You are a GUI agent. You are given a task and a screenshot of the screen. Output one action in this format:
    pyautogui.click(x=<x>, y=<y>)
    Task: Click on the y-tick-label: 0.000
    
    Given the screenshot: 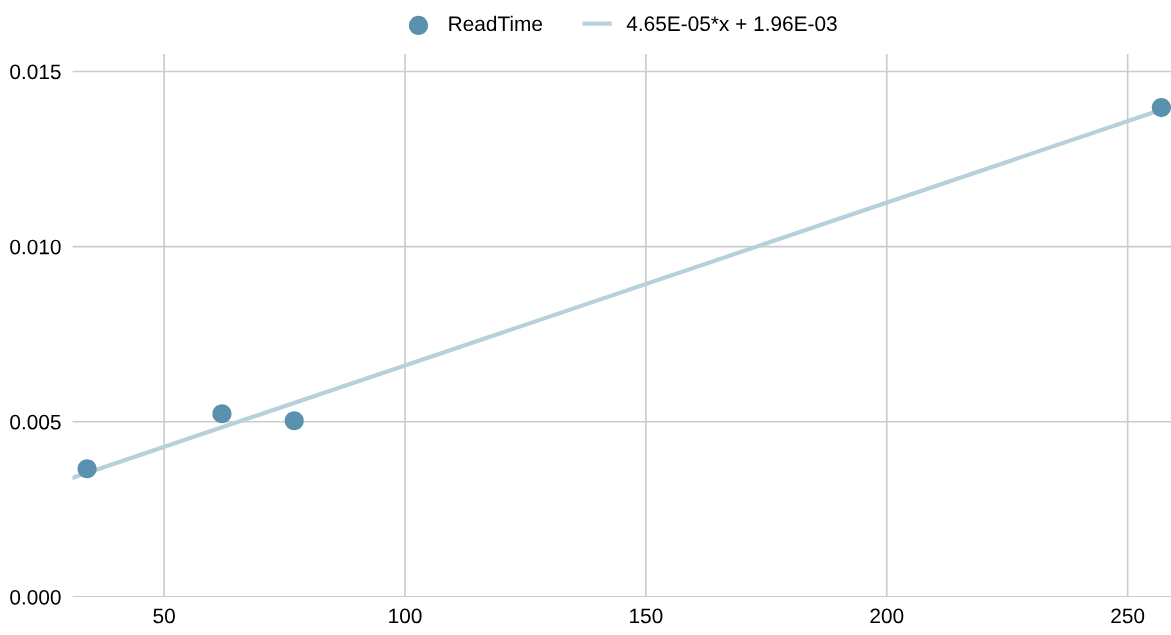 What is the action you would take?
    pyautogui.click(x=35, y=597)
    